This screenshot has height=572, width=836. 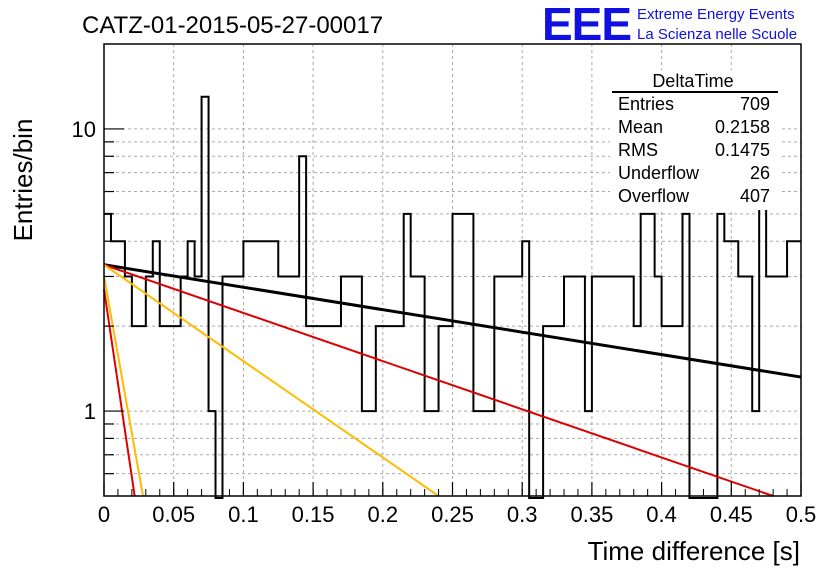 What do you see at coordinates (646, 104) in the screenshot?
I see `stats-label-entries: Entries` at bounding box center [646, 104].